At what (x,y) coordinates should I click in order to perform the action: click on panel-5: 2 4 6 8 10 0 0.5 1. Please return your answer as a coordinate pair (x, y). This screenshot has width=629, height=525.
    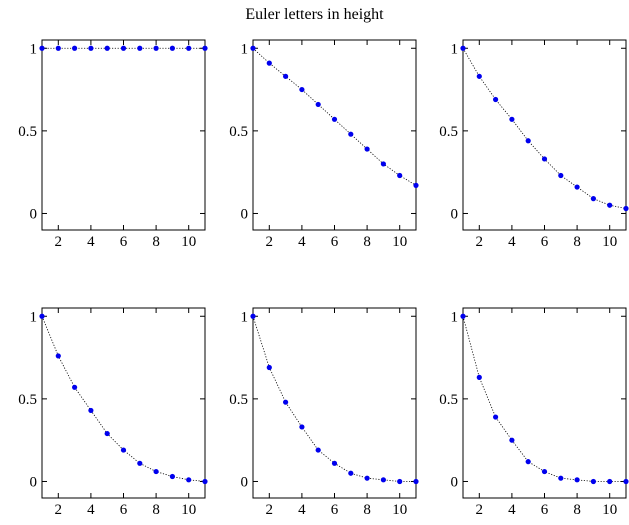
    Looking at the image, I should click on (324, 412).